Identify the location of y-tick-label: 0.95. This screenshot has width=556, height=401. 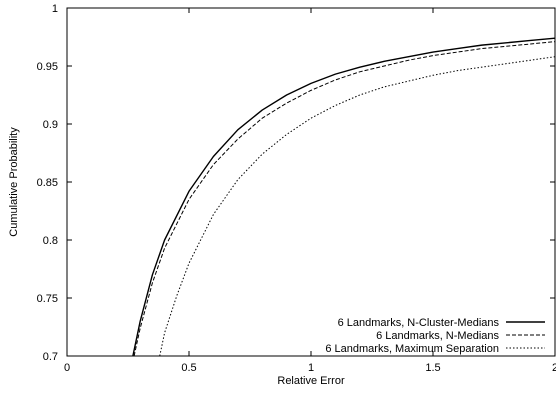
(47, 67).